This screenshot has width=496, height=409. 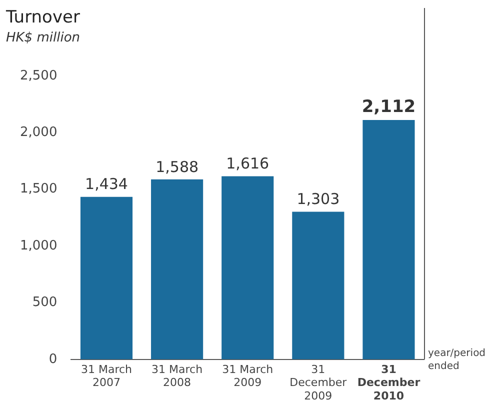 What do you see at coordinates (457, 360) in the screenshot?
I see `x-axis-title: year/period ended` at bounding box center [457, 360].